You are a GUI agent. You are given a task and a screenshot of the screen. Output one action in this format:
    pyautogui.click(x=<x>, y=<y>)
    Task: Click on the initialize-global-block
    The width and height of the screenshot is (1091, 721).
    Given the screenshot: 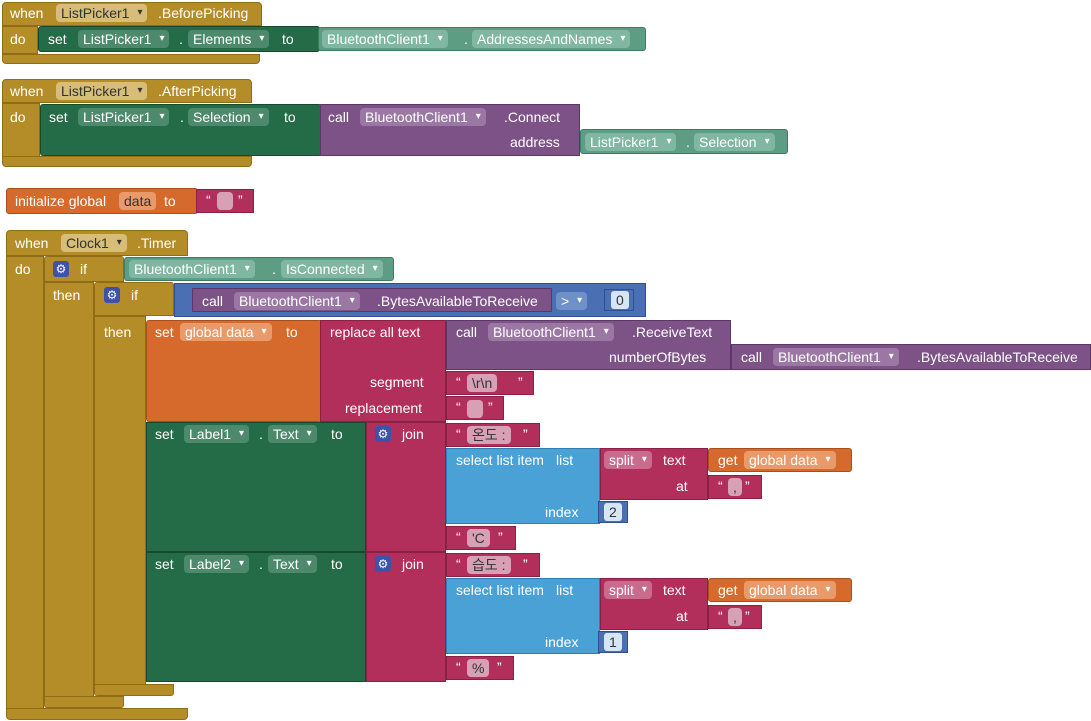 What is the action you would take?
    pyautogui.click(x=102, y=201)
    